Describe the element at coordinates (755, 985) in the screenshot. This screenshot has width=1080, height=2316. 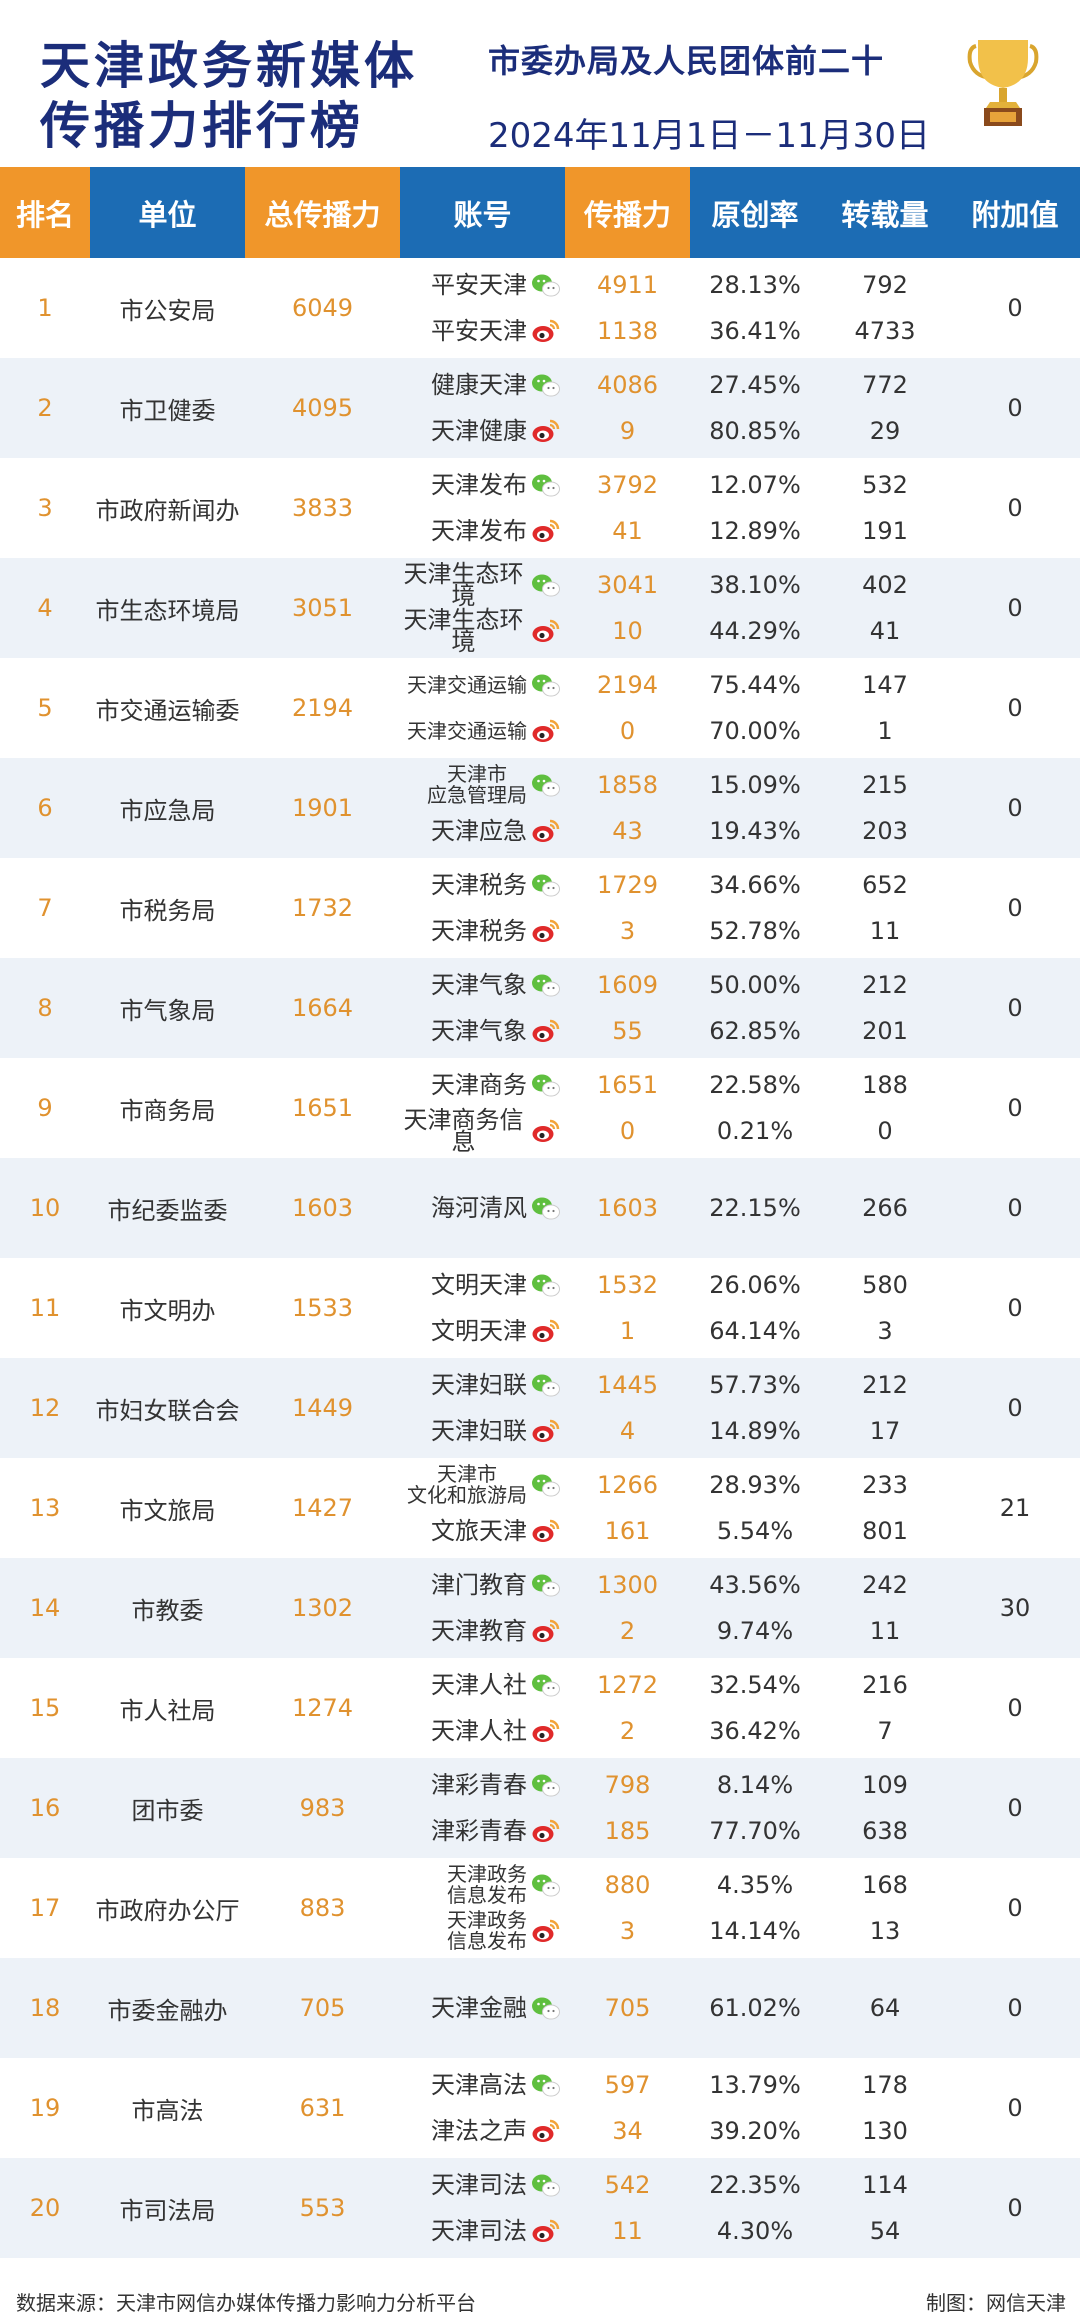
I see `original-rate: 50.00%` at that location.